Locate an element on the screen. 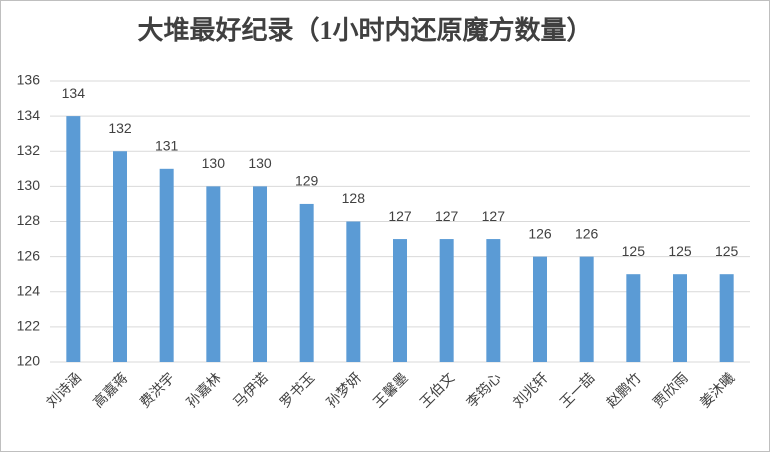 Image resolution: width=770 pixels, height=452 pixels. data-label: 131 is located at coordinates (167, 146).